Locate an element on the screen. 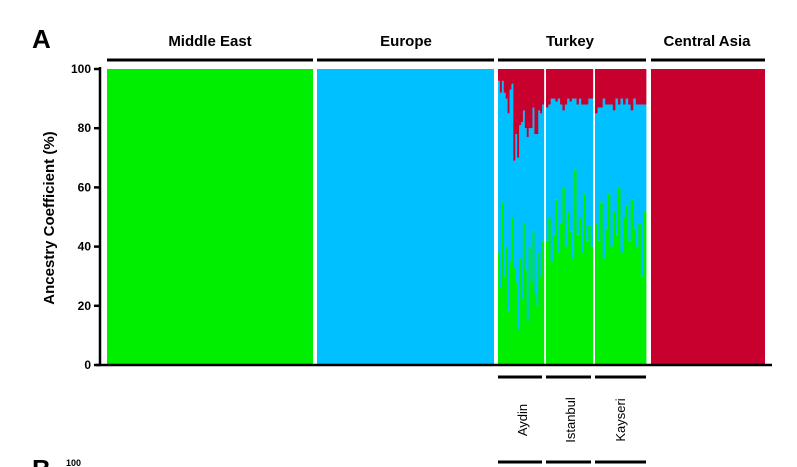 This screenshot has height=467, width=797. group-label-central-asia: Central Asia is located at coordinates (708, 41).